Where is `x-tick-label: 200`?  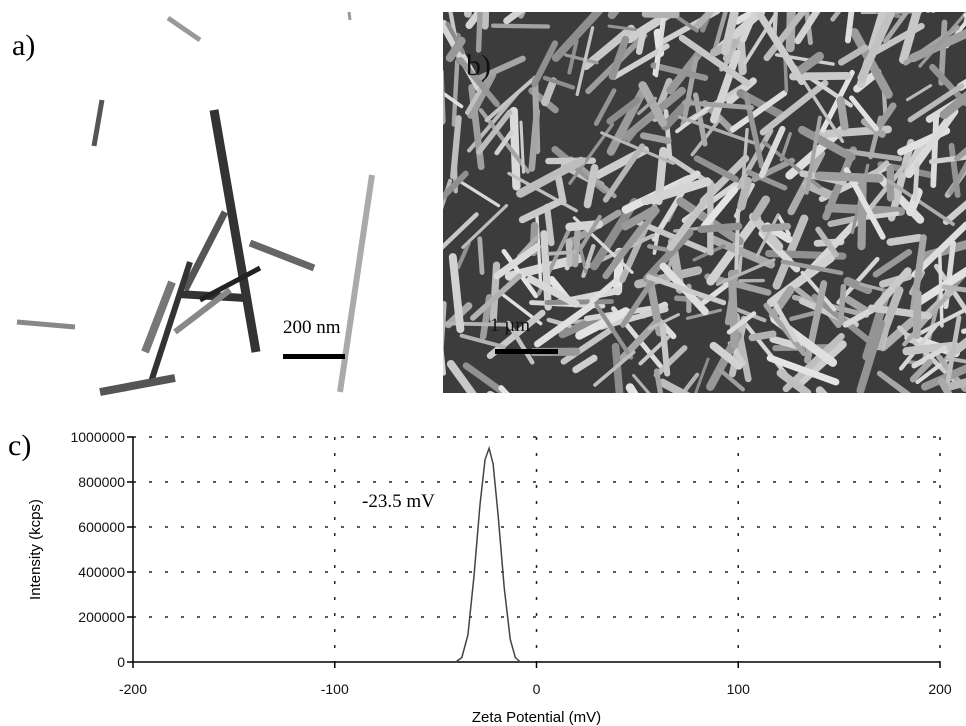
x-tick-label: 200 is located at coordinates (940, 689).